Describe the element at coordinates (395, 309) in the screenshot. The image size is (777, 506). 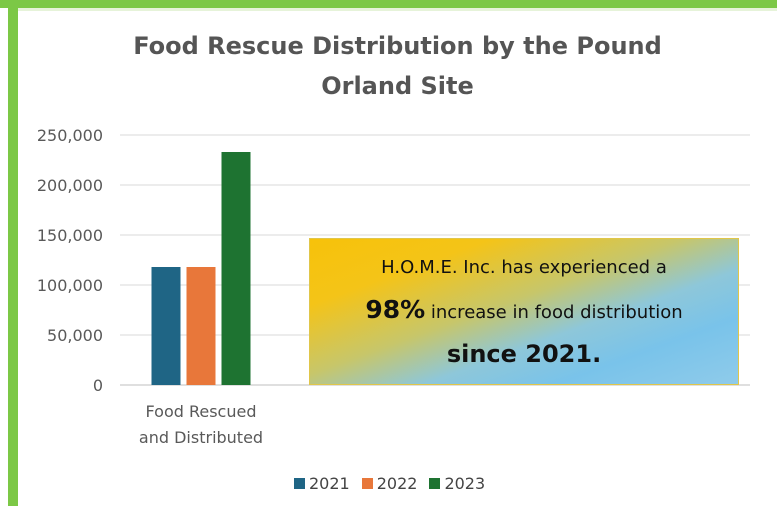
I see `callout-percentage: 98%` at that location.